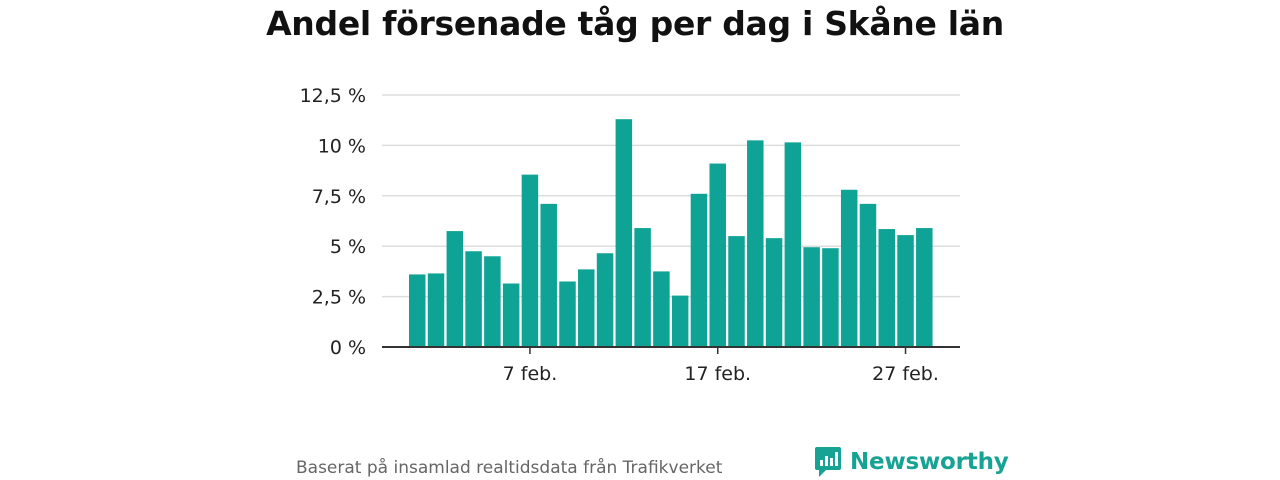 The image size is (1280, 480). Describe the element at coordinates (929, 462) in the screenshot. I see `brand-name: Newsworthy` at that location.